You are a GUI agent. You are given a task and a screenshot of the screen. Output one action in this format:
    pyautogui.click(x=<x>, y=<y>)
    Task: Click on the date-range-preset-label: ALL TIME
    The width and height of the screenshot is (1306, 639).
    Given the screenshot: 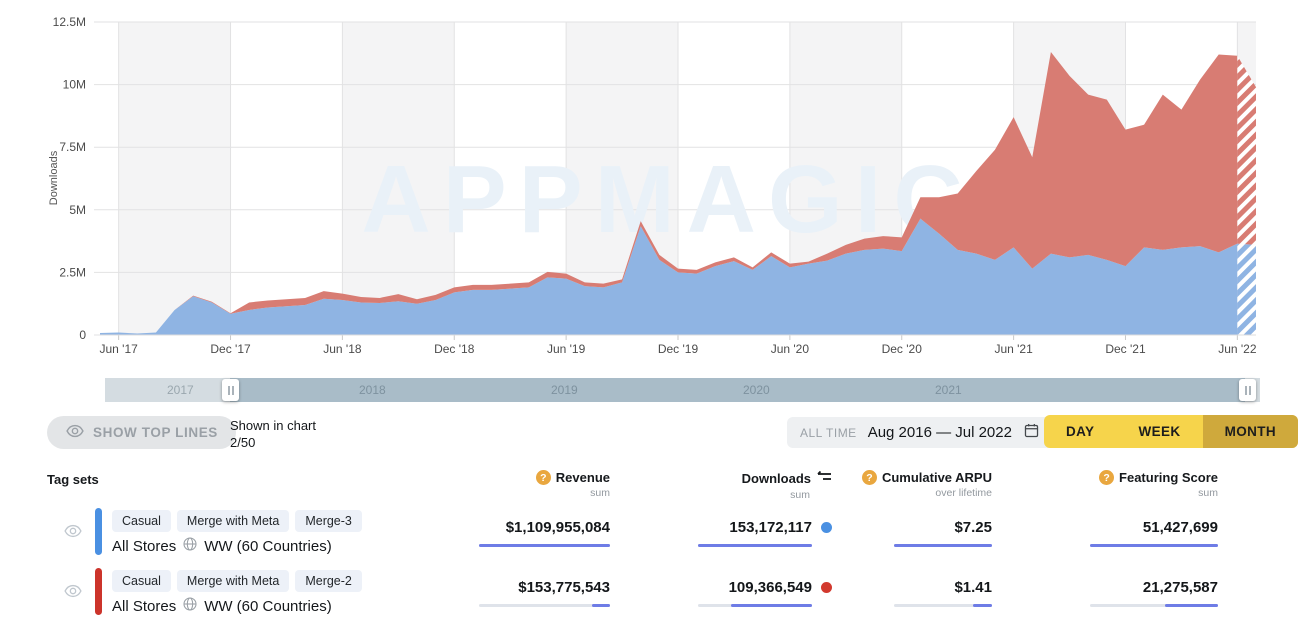 What is the action you would take?
    pyautogui.click(x=828, y=432)
    